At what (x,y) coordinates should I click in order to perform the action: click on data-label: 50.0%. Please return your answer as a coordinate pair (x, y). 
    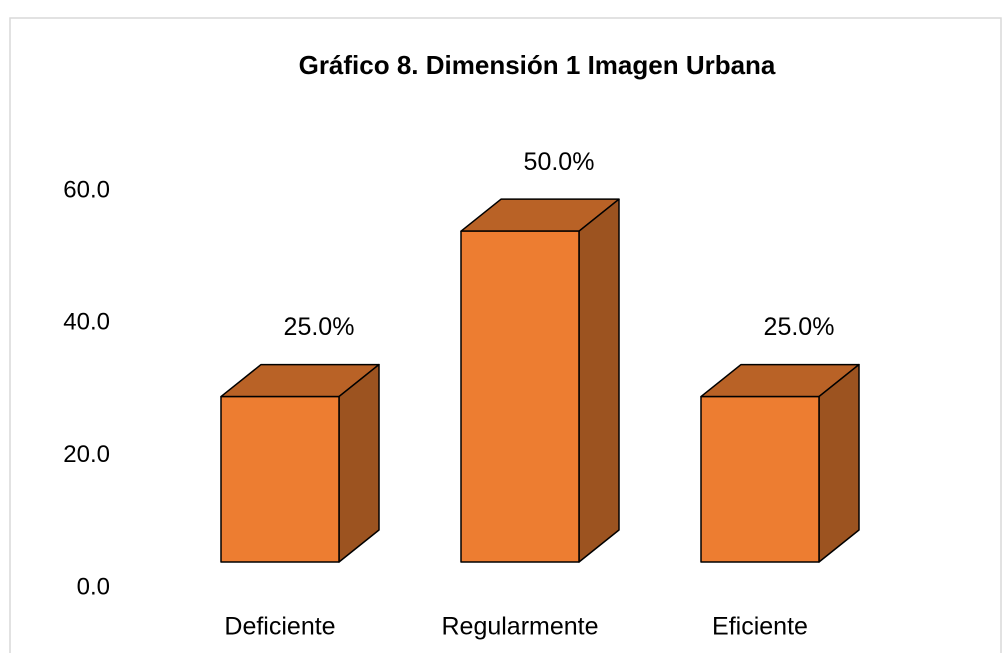
    Looking at the image, I should click on (559, 162).